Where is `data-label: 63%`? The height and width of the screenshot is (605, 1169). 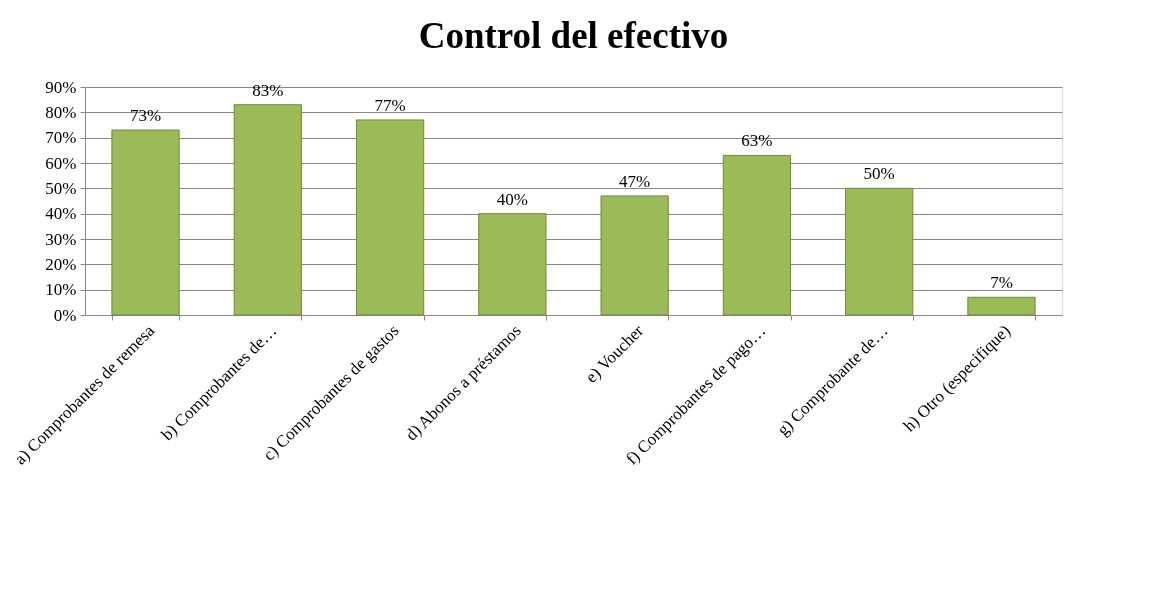 data-label: 63% is located at coordinates (757, 141).